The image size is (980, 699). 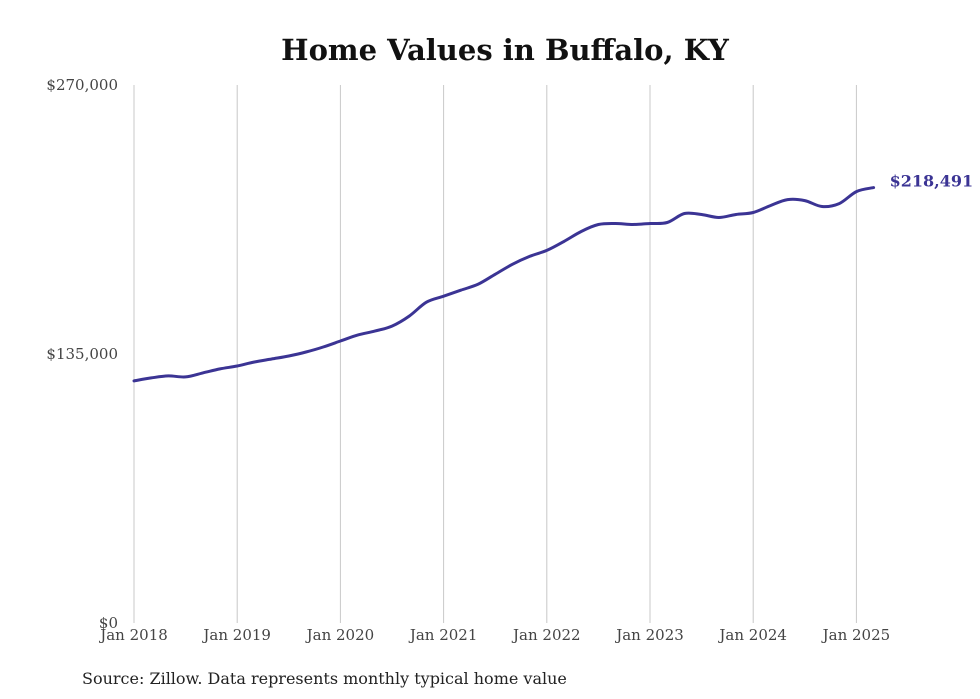 I want to click on x-tick-label: Jan 2019, so click(x=236, y=635).